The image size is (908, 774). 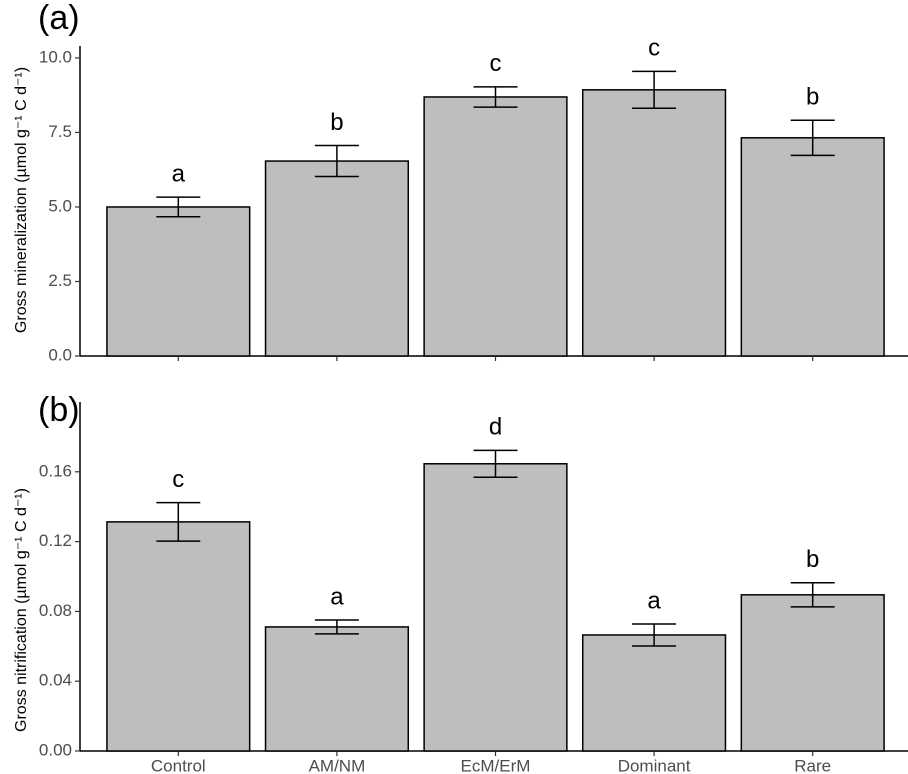 What do you see at coordinates (55, 470) in the screenshot?
I see `y-tick-label: 0.16` at bounding box center [55, 470].